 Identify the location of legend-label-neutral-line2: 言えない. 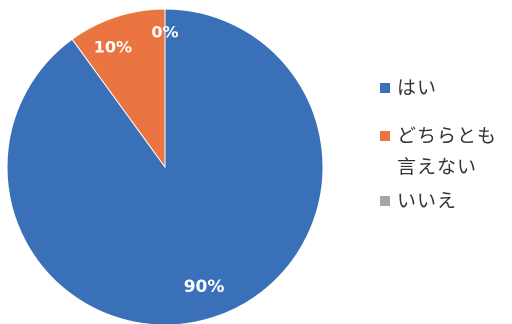
(437, 167).